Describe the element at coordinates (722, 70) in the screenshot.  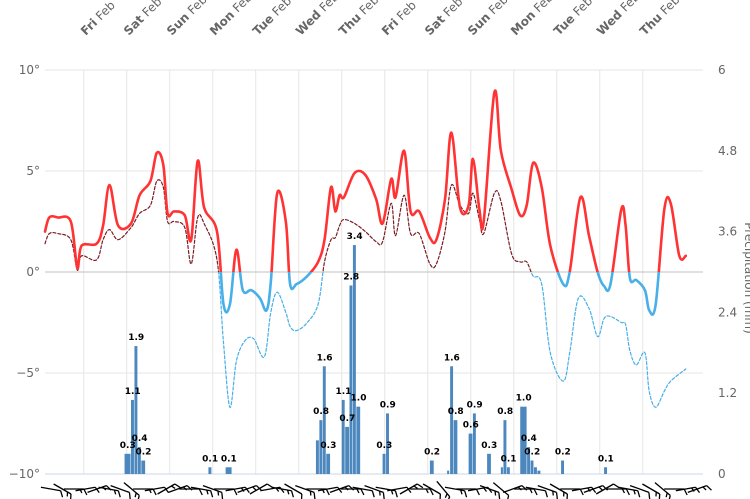
I see `y-right-tick-label: 6` at that location.